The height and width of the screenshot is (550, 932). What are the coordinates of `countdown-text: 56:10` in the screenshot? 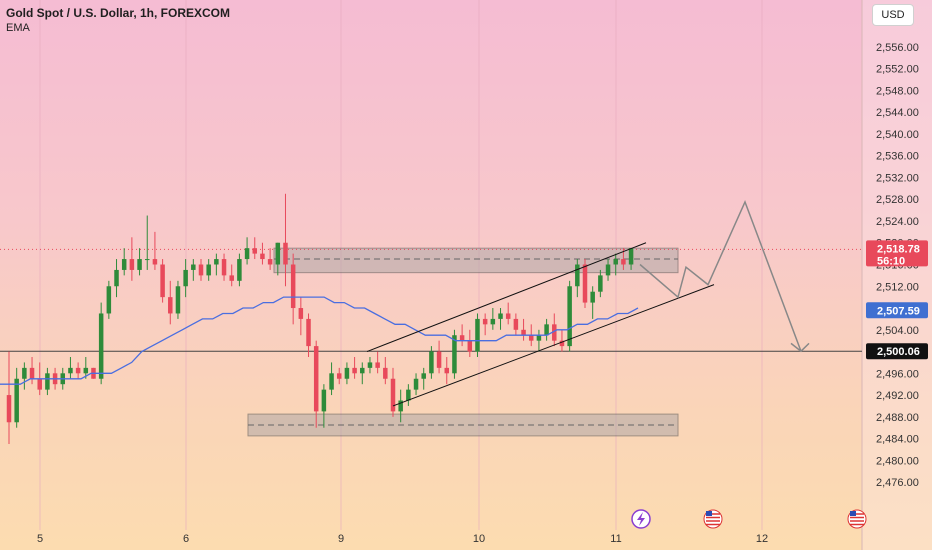 It's located at (891, 261).